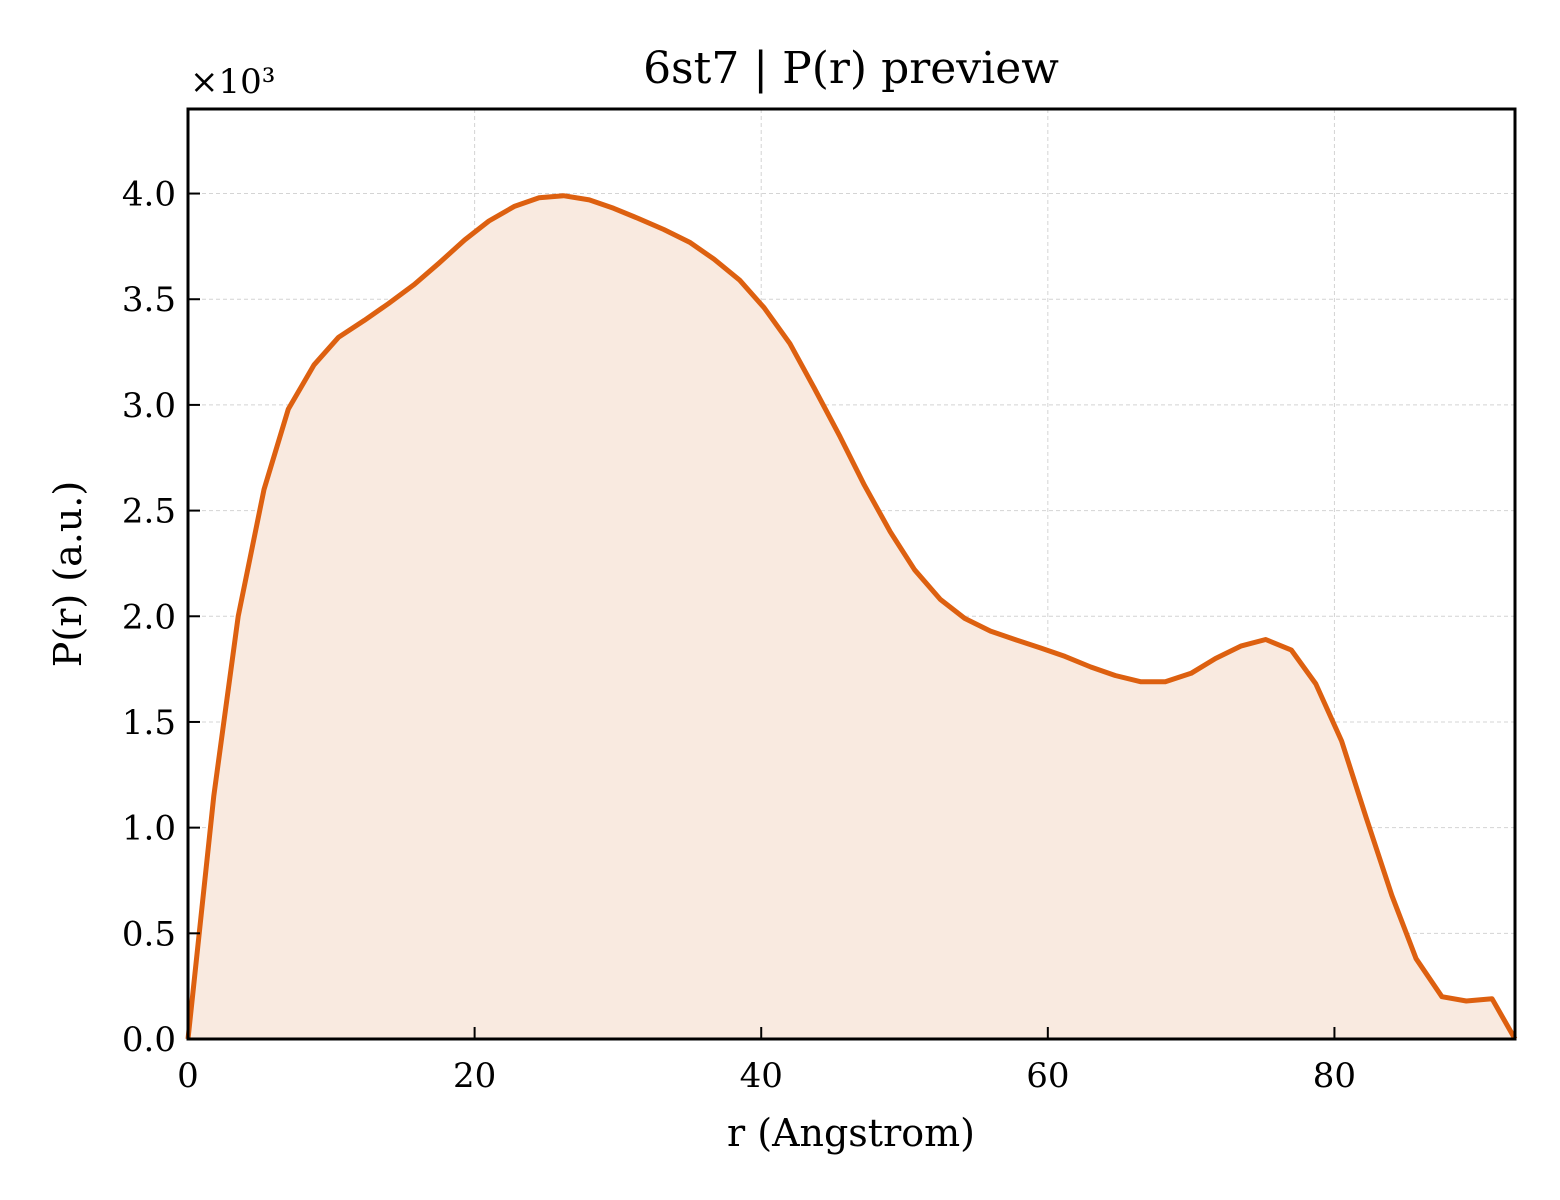 This screenshot has width=1560, height=1200. Describe the element at coordinates (149, 829) in the screenshot. I see `y-tick-label: 1.0` at that location.